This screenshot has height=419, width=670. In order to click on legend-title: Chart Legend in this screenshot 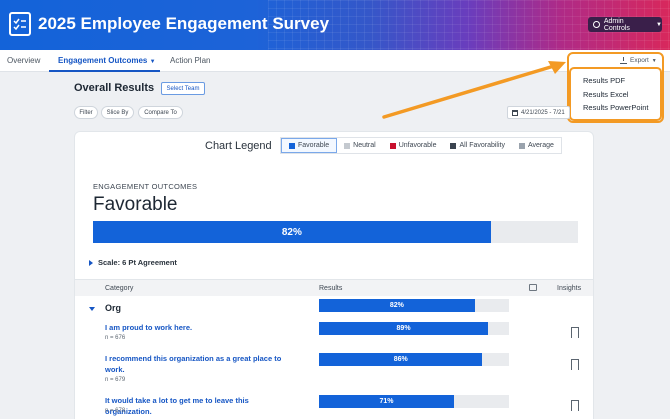, I will do `click(238, 146)`.